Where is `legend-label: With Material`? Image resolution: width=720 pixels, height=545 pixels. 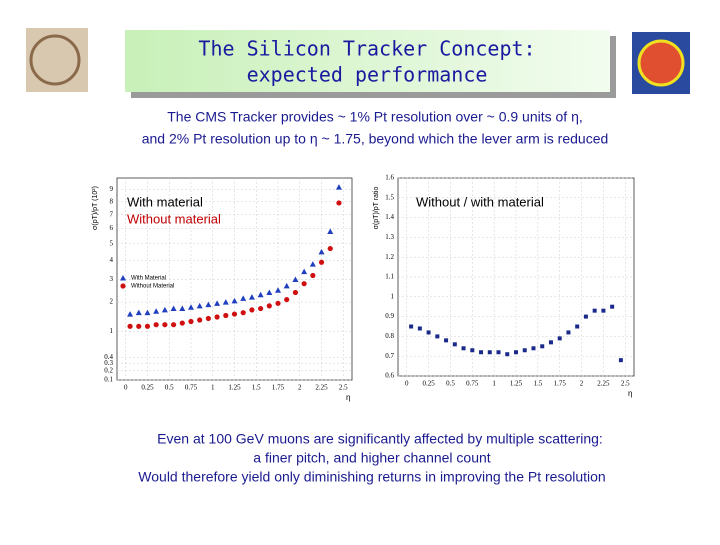
legend-label: With Material is located at coordinates (148, 279).